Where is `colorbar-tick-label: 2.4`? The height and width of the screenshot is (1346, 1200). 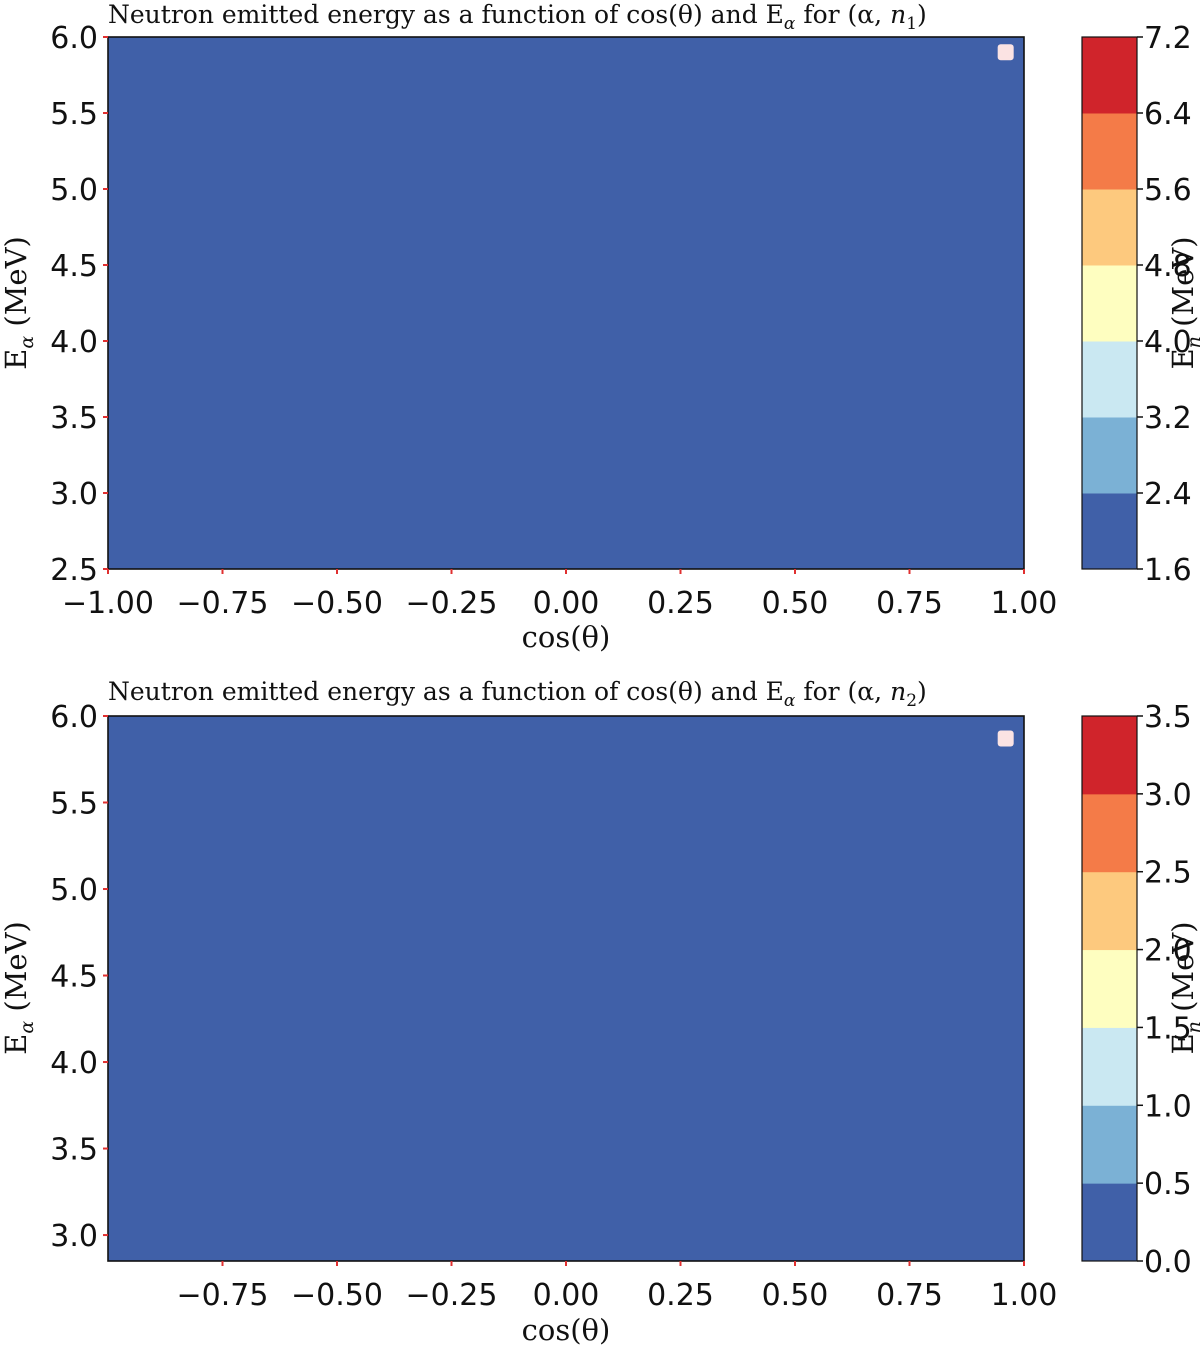
colorbar-tick-label: 2.4 is located at coordinates (1168, 494).